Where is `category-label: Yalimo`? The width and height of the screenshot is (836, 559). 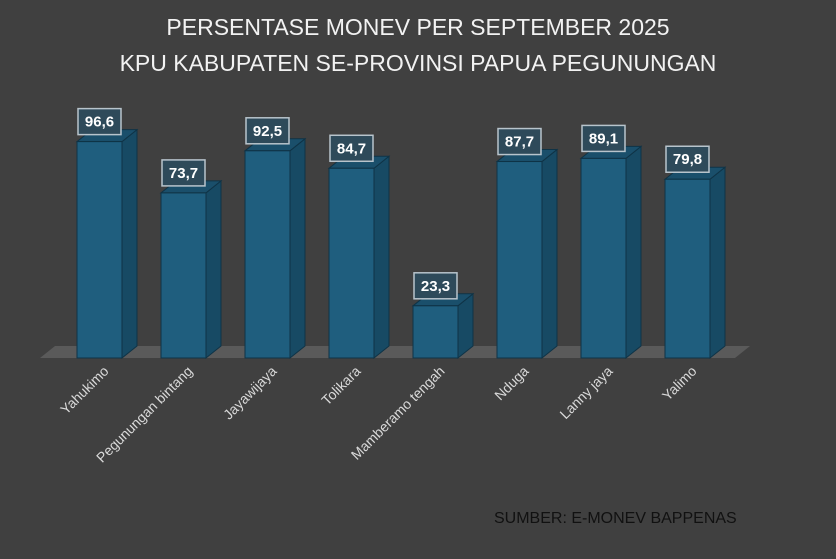 category-label: Yalimo is located at coordinates (679, 383).